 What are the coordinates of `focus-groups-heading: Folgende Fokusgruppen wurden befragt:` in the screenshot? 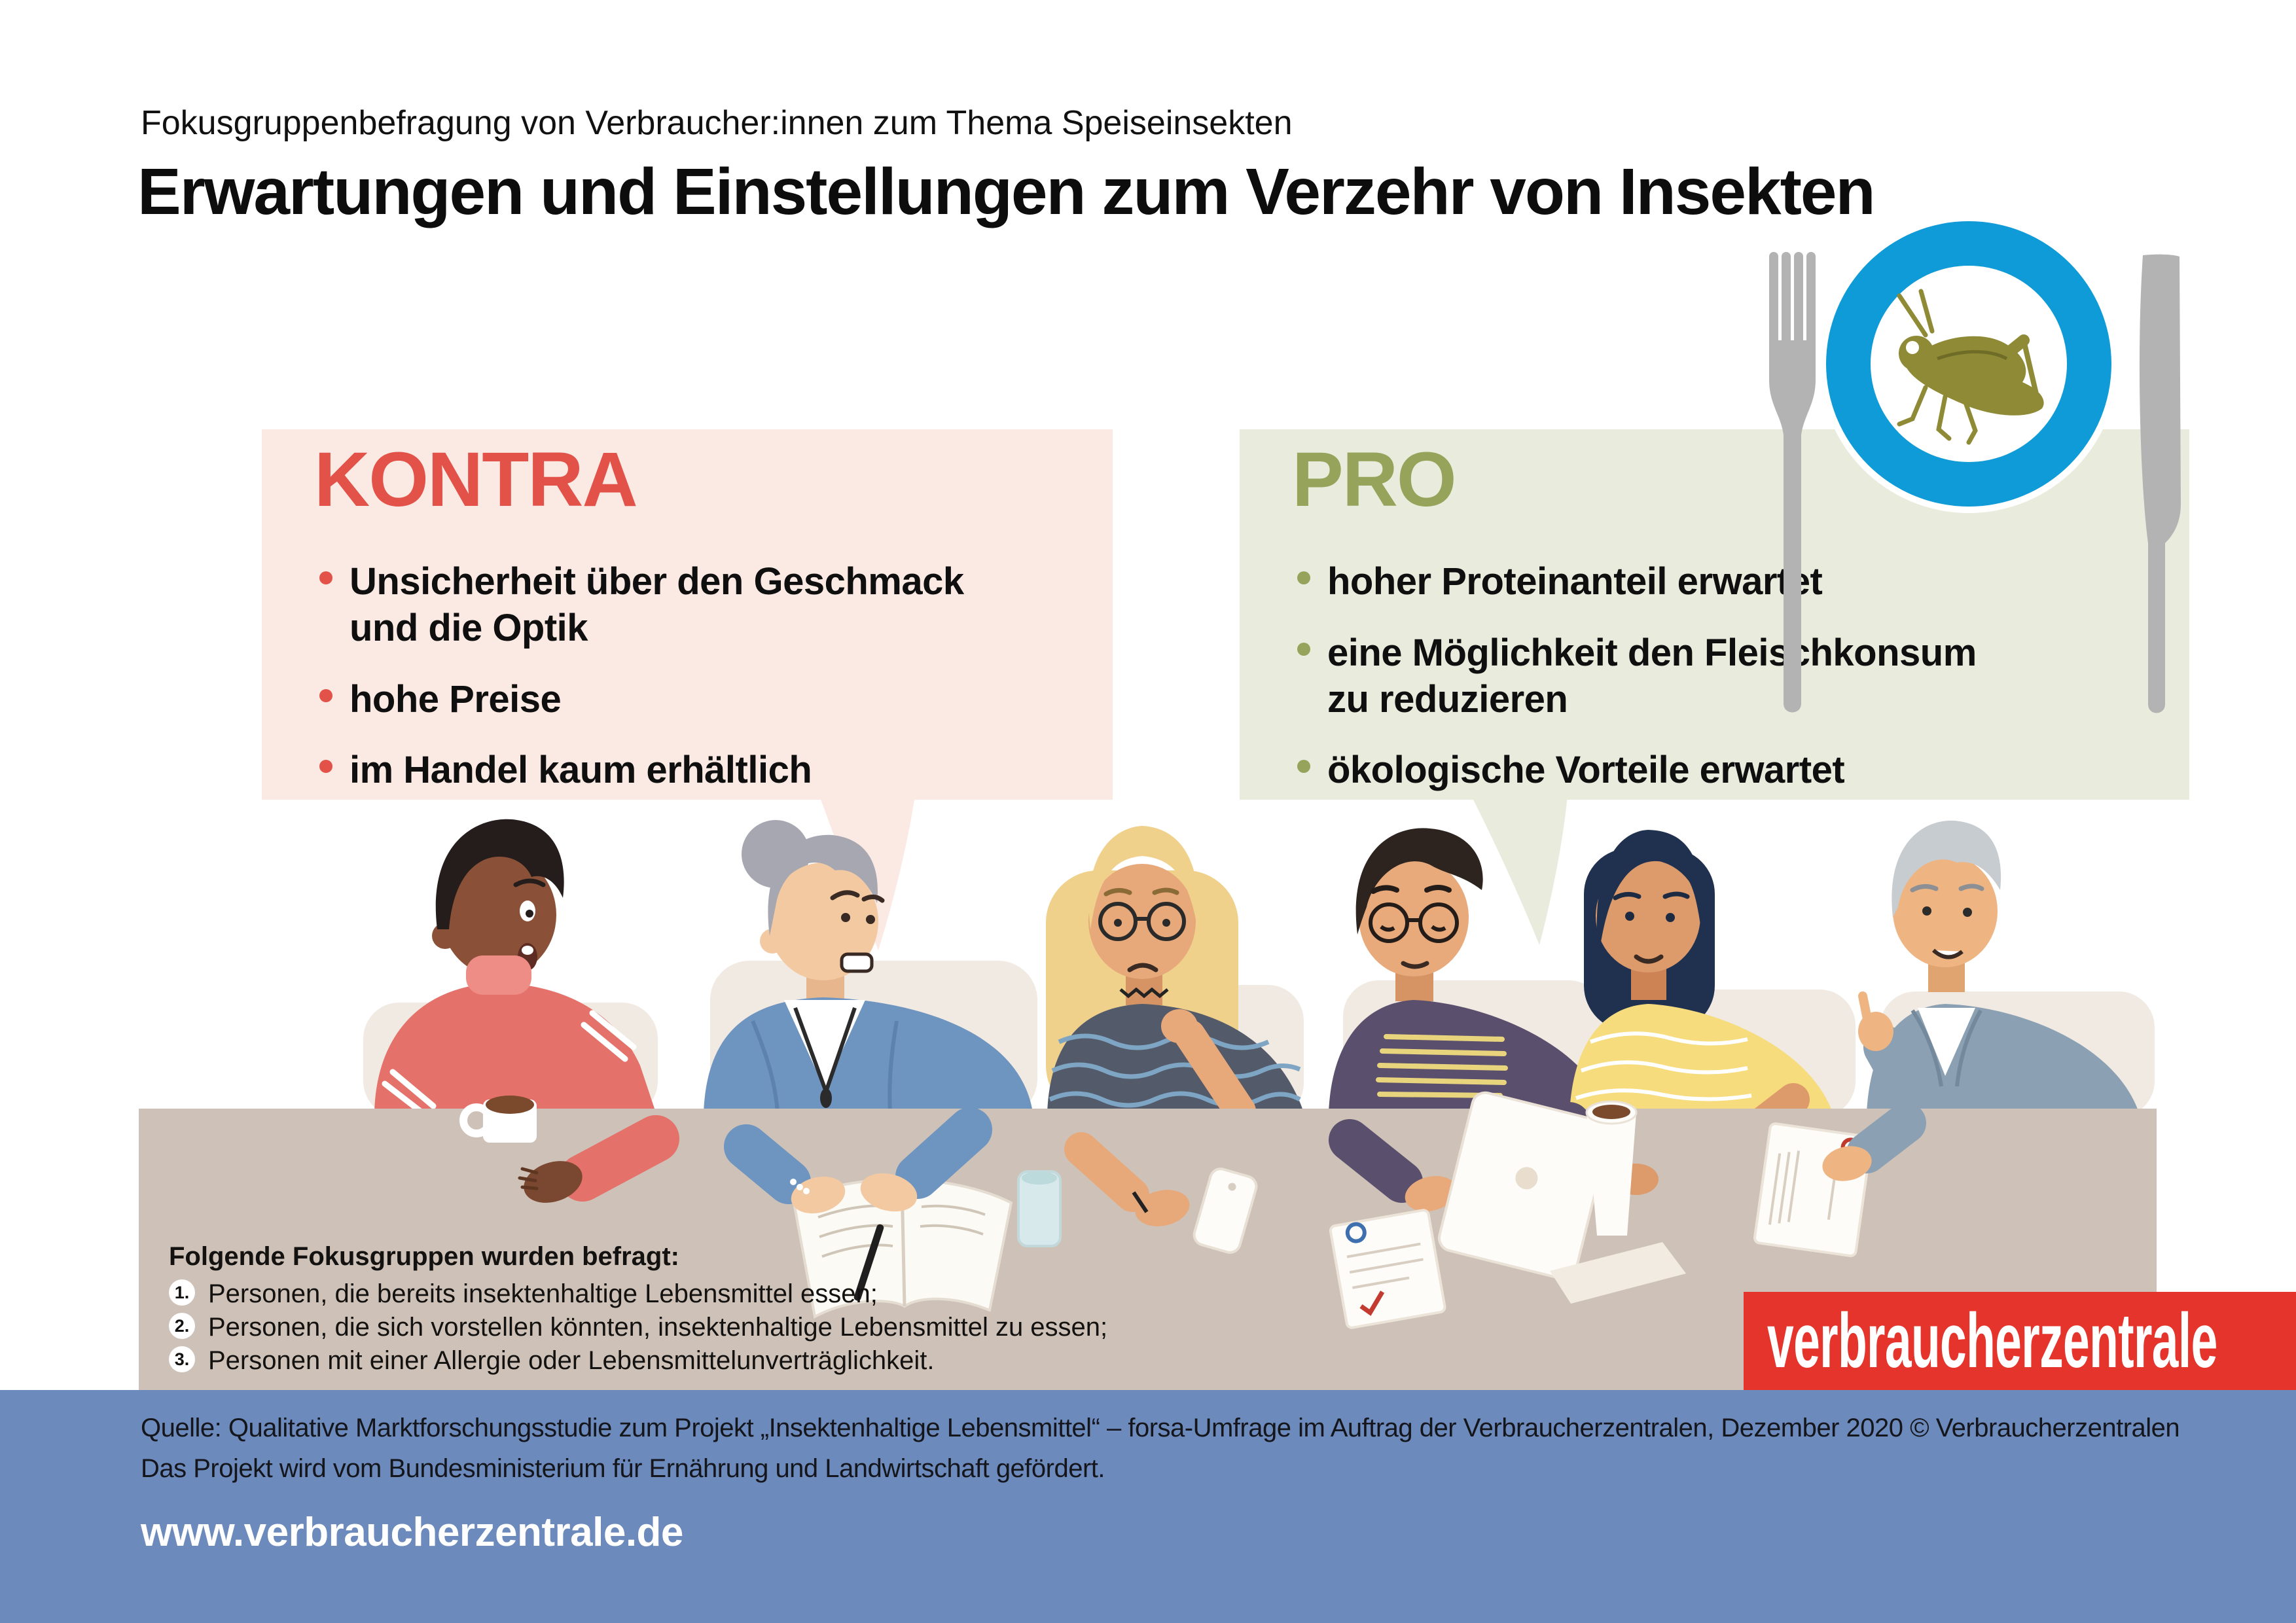 It's located at (424, 1256).